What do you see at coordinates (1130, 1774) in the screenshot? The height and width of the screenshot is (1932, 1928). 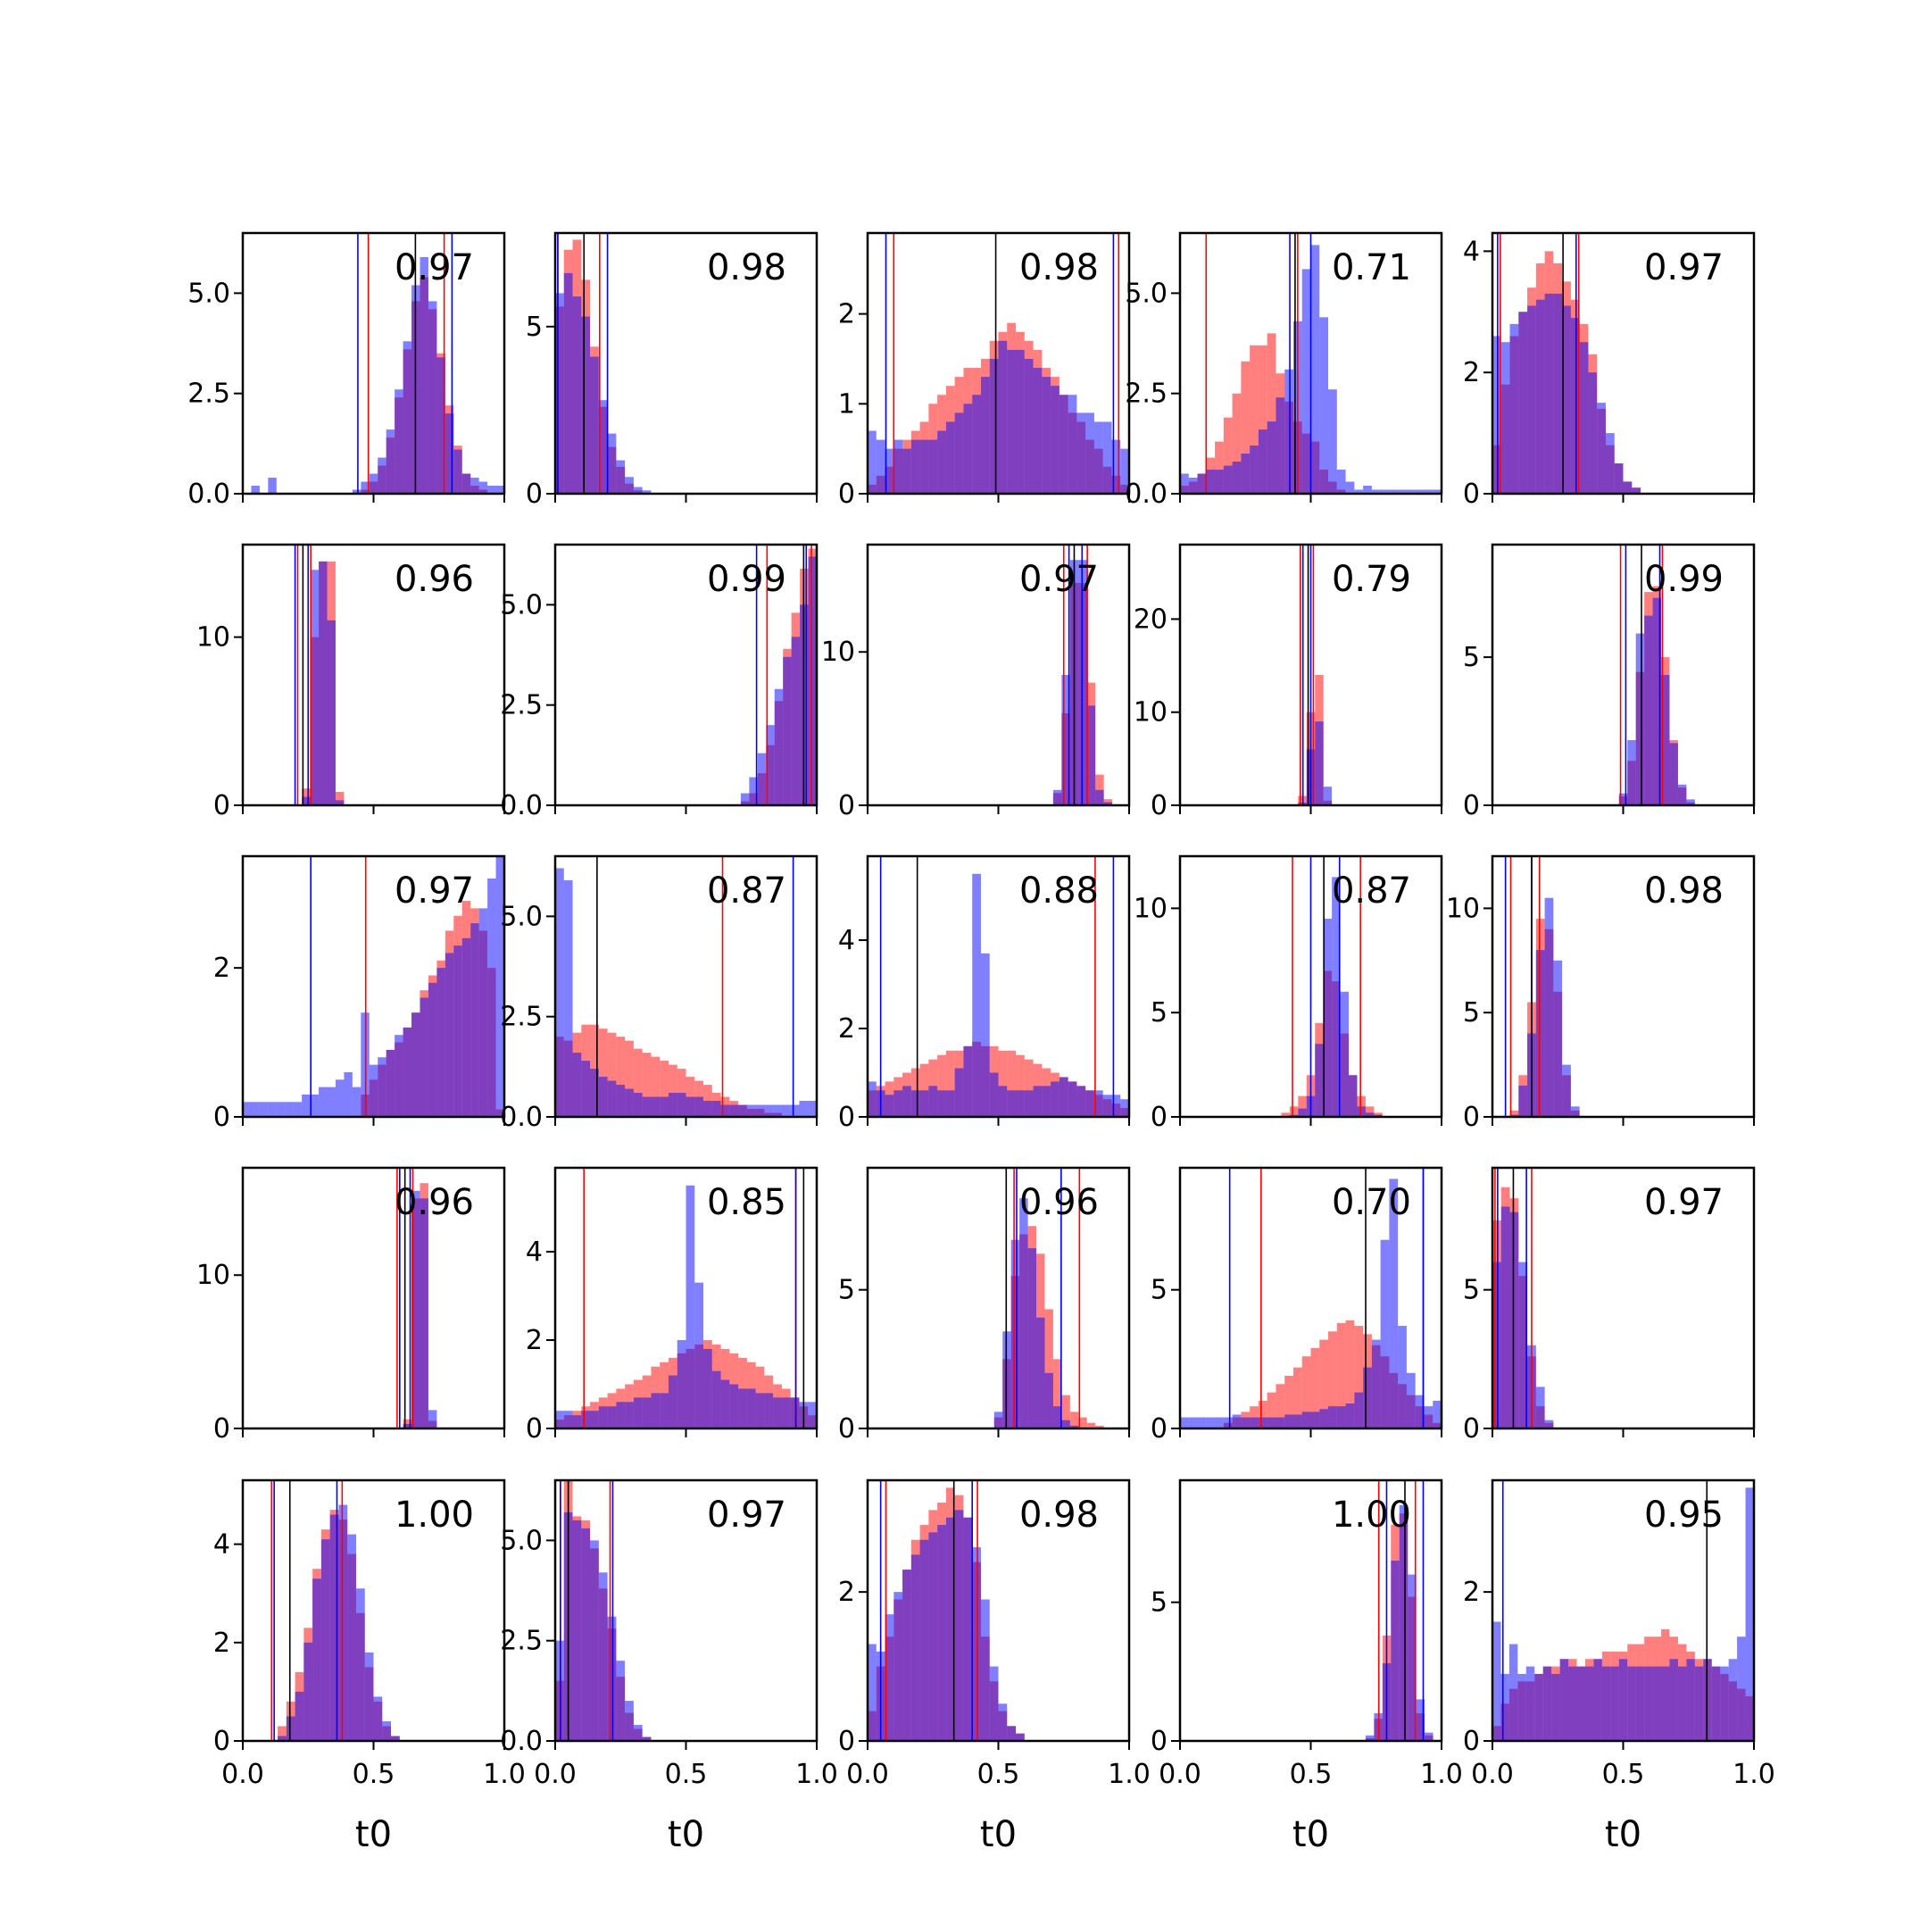 I see `x-tick-label: 1.0` at bounding box center [1130, 1774].